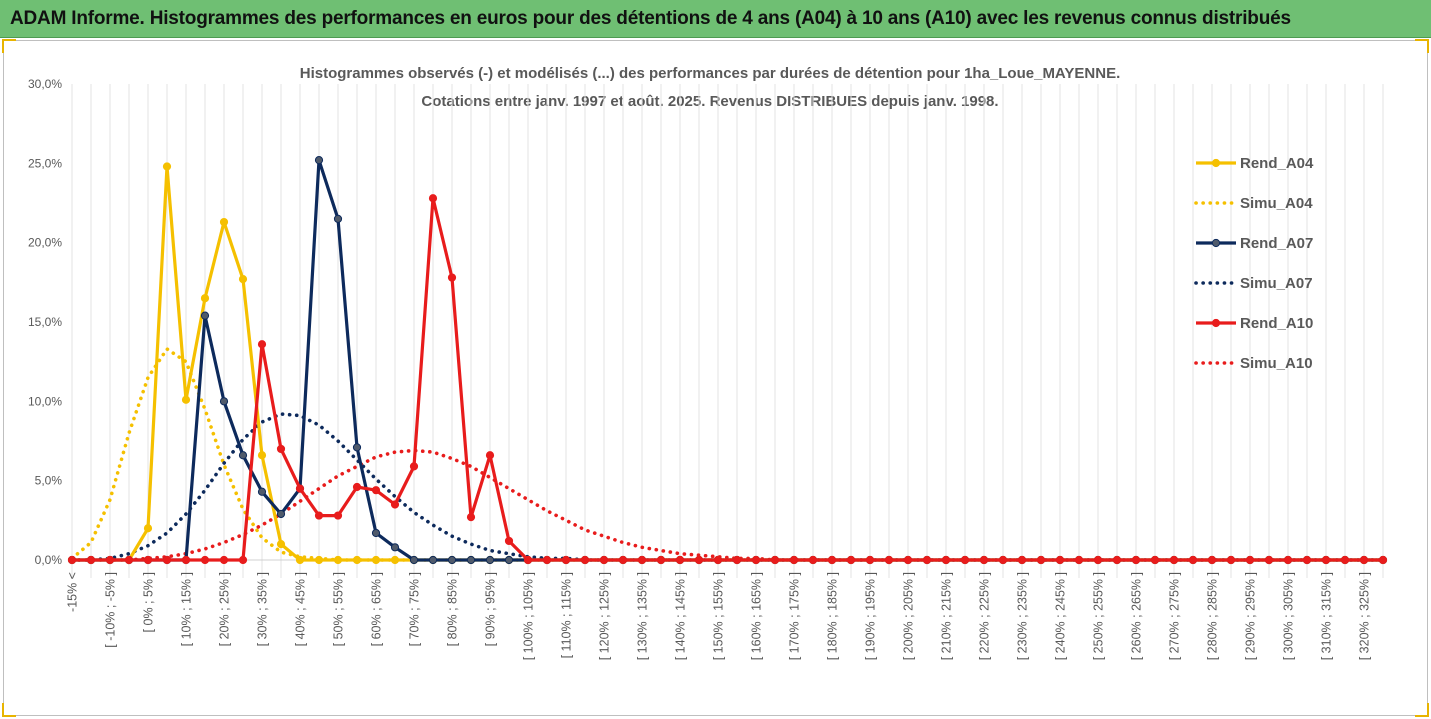 The height and width of the screenshot is (719, 1431). I want to click on legend-item: Rend_A04, so click(1255, 163).